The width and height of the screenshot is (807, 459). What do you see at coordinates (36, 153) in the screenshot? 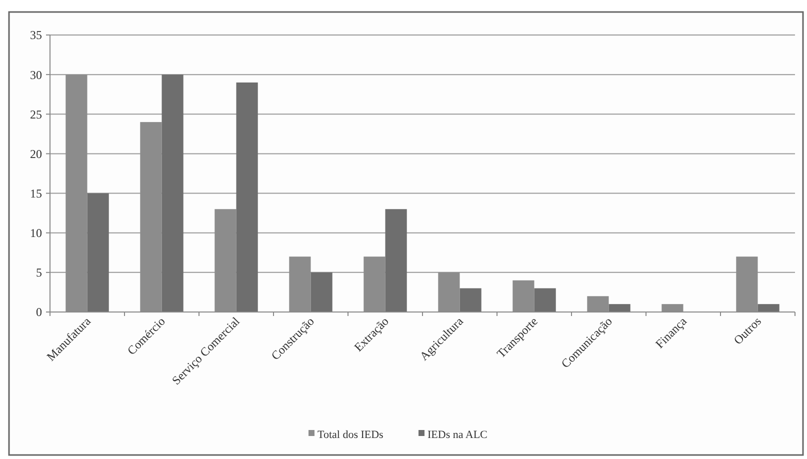
I see `y-tick-label: 20` at bounding box center [36, 153].